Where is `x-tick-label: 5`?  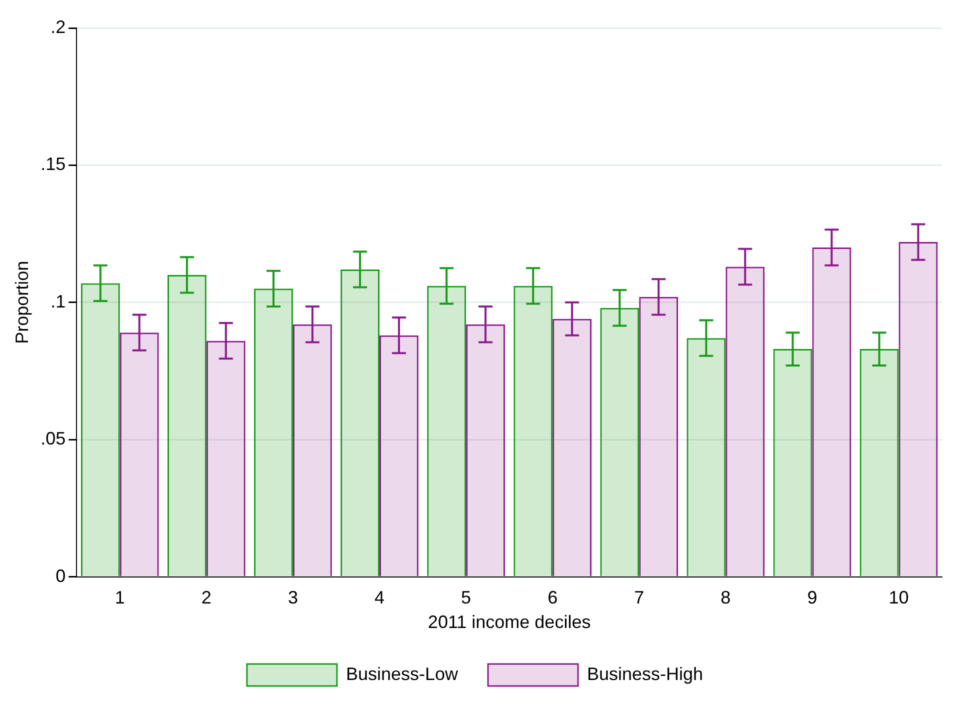
x-tick-label: 5 is located at coordinates (466, 598).